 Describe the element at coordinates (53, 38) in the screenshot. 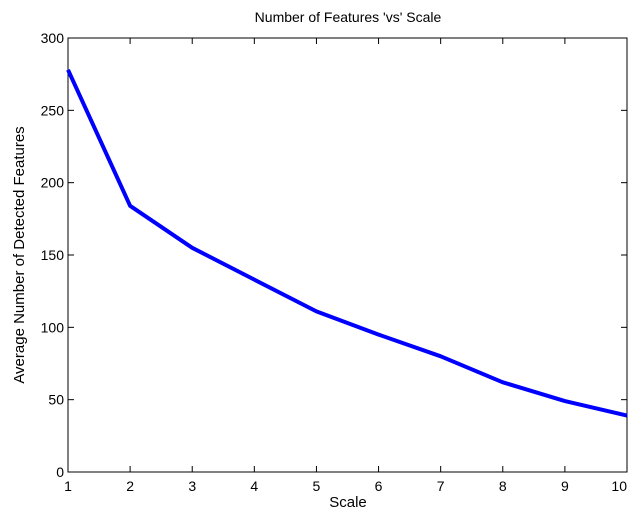

I see `y-tick-label: 300` at that location.